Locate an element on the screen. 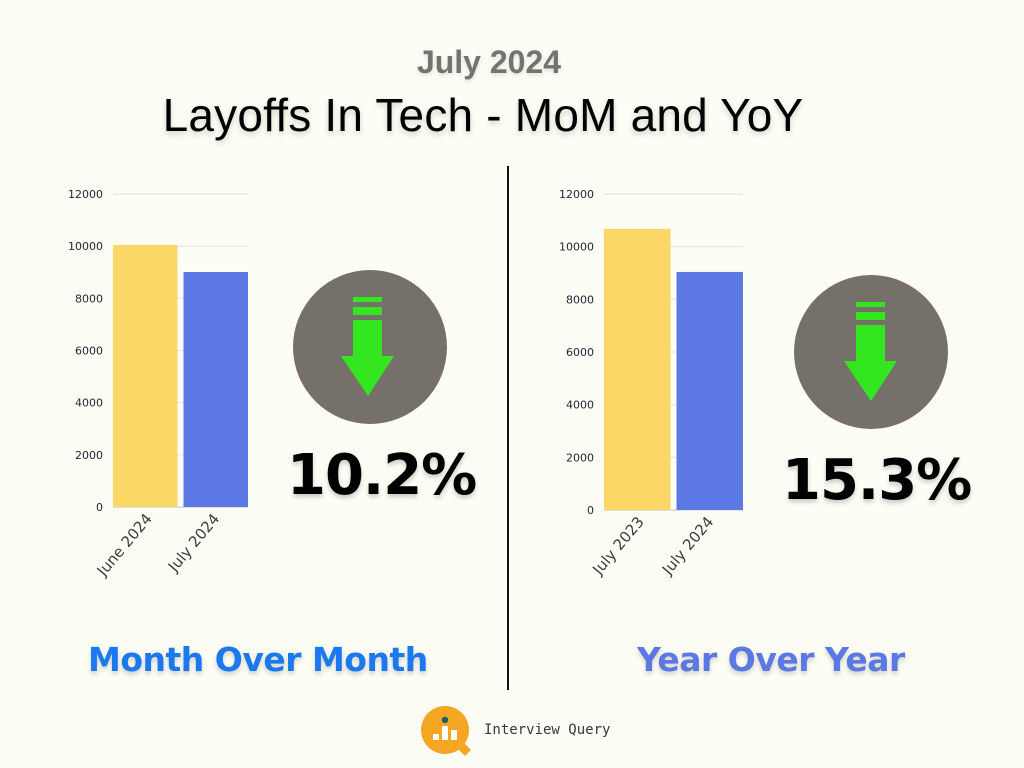 The width and height of the screenshot is (1024, 768). page-title: Layoffs In Tech - MoM and YoY is located at coordinates (483, 115).